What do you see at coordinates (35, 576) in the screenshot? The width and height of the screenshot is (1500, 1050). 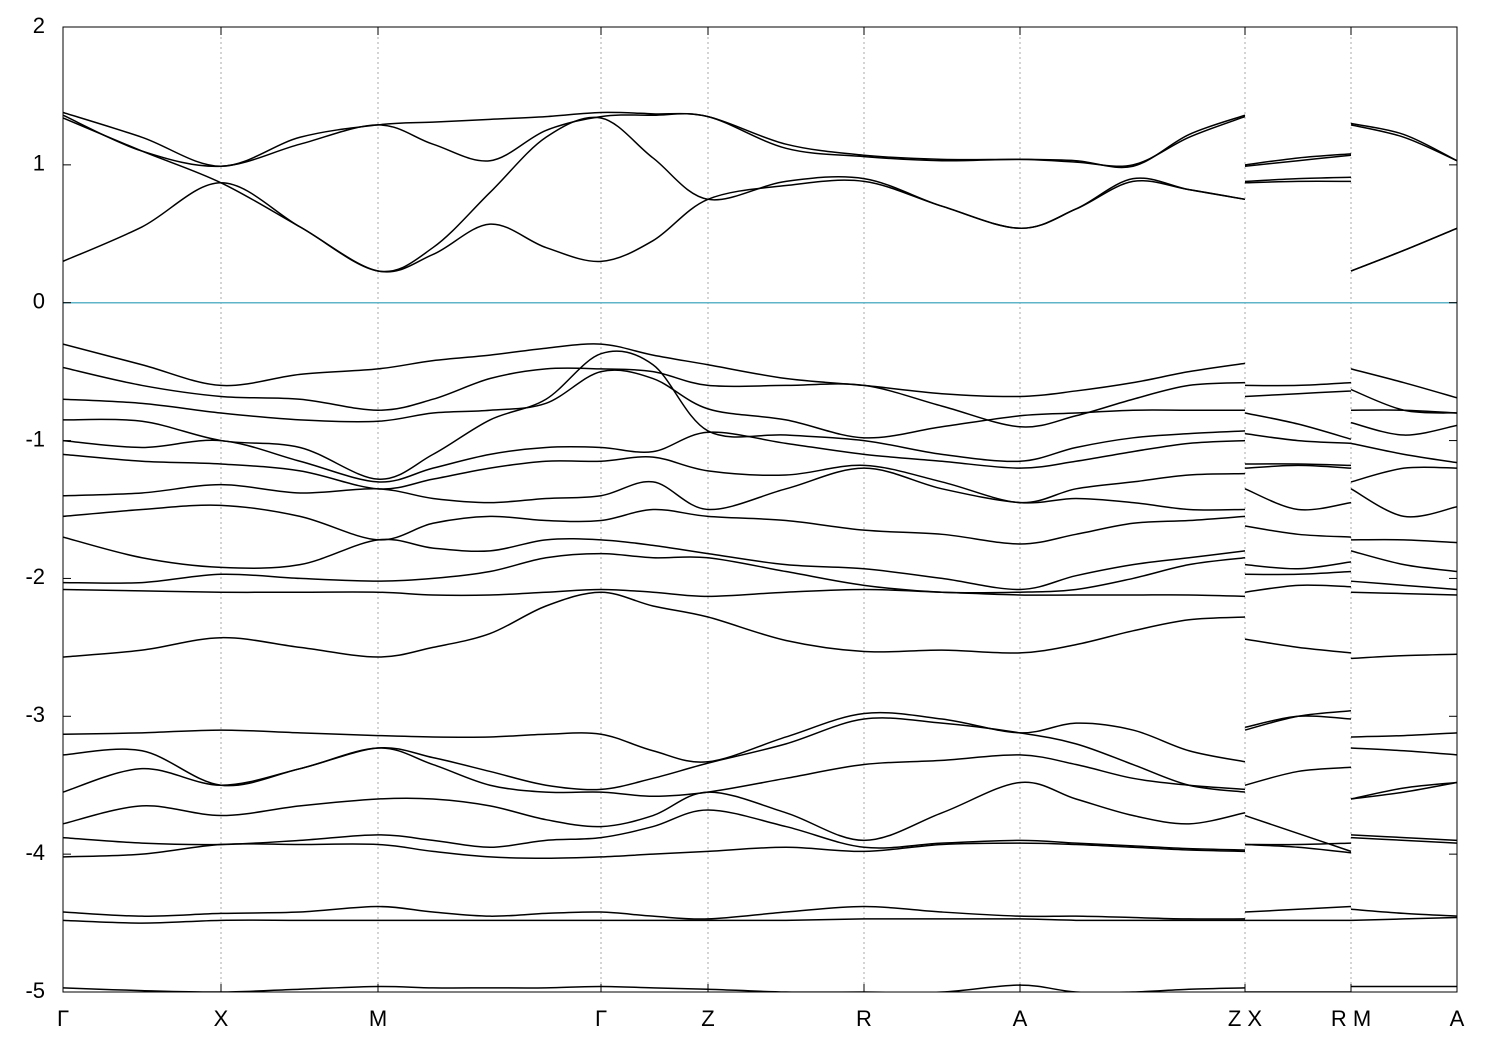 I see `y-tick-label: -2` at bounding box center [35, 576].